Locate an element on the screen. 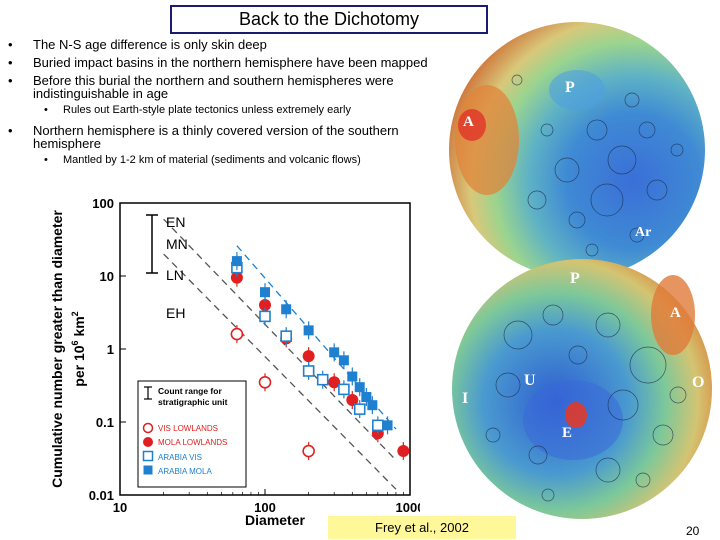 This screenshot has width=720, height=540. data-marks is located at coordinates (320, 356).